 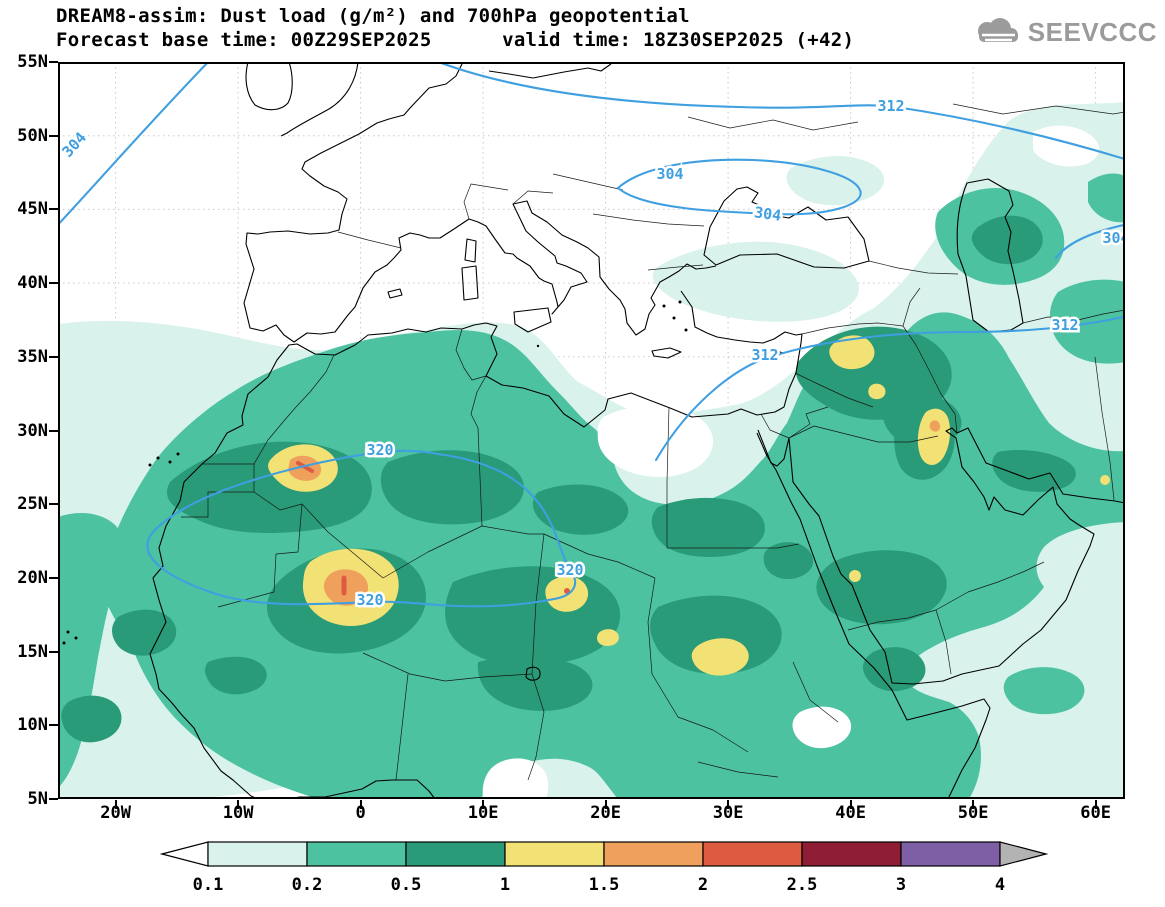 I want to click on colorbar-level-label: 2, so click(x=703, y=885).